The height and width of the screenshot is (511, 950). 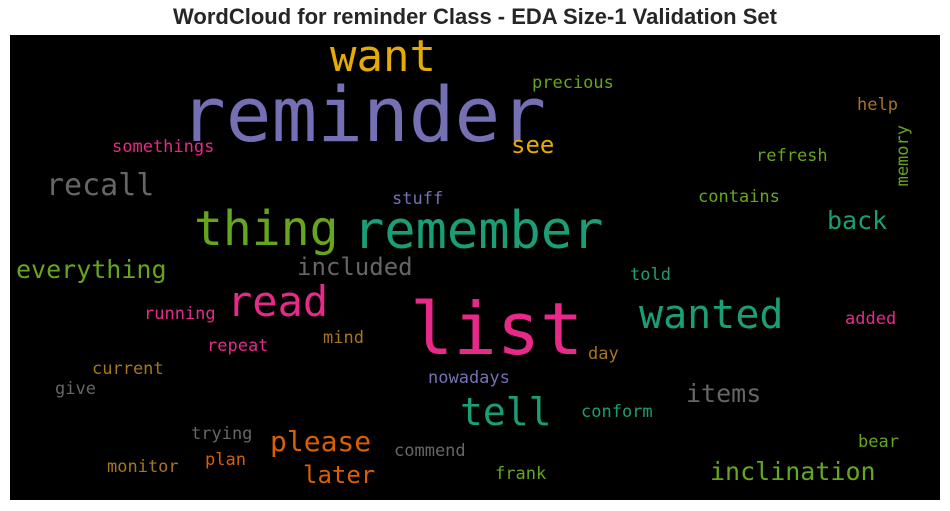 What do you see at coordinates (739, 197) in the screenshot?
I see `word-contains: contains` at bounding box center [739, 197].